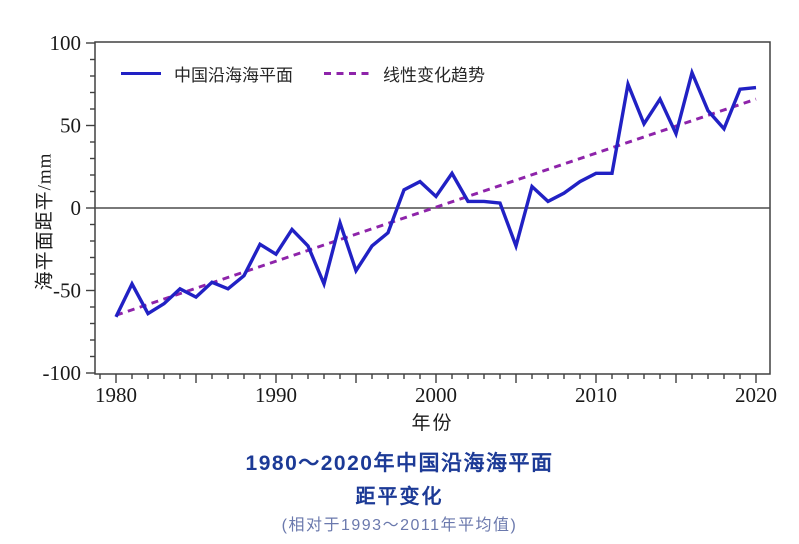 This screenshot has width=799, height=544. What do you see at coordinates (303, 73) in the screenshot?
I see `legend: 中国沿海海平面 线性变化趋势` at bounding box center [303, 73].